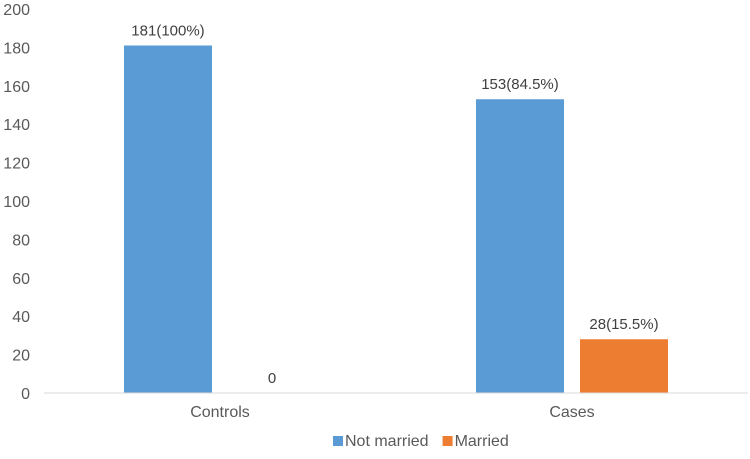 This screenshot has height=459, width=750. I want to click on x-tick-label: Controls, so click(220, 412).